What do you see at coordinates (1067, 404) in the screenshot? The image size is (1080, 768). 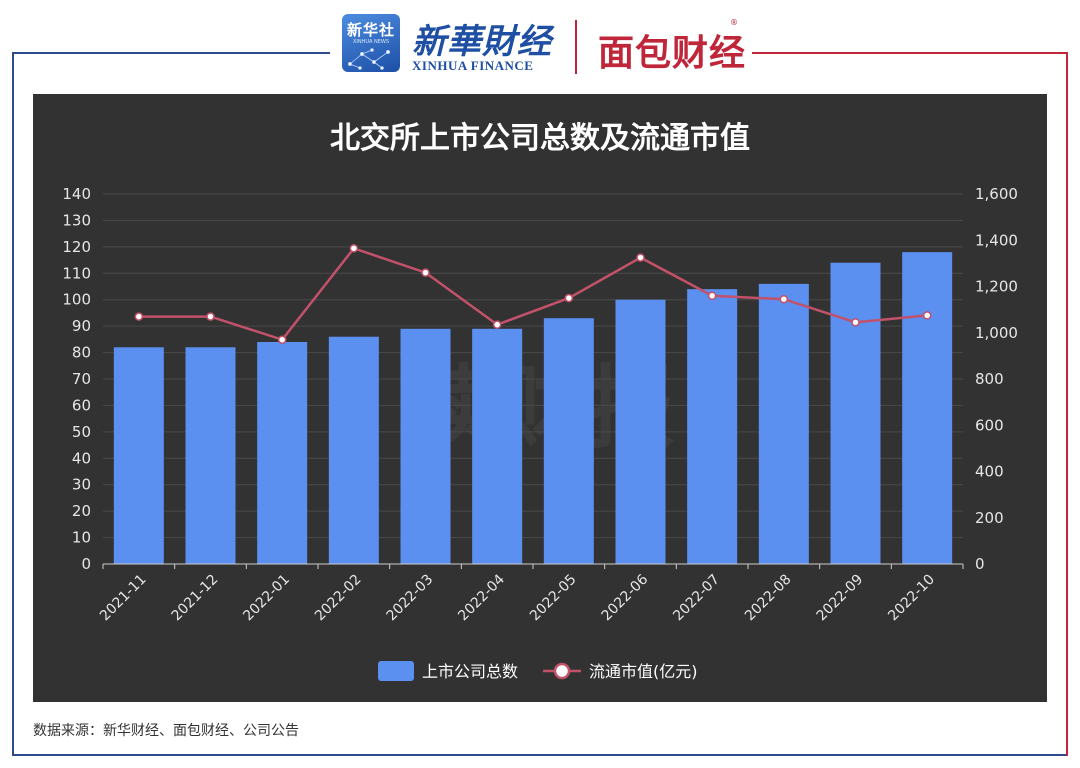 I see `frame-right-border` at bounding box center [1067, 404].